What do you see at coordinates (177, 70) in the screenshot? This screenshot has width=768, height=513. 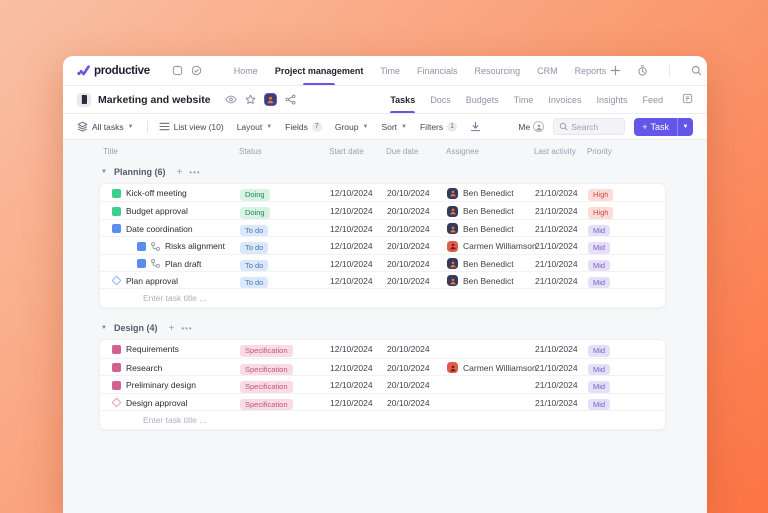 I see `panel-icon` at bounding box center [177, 70].